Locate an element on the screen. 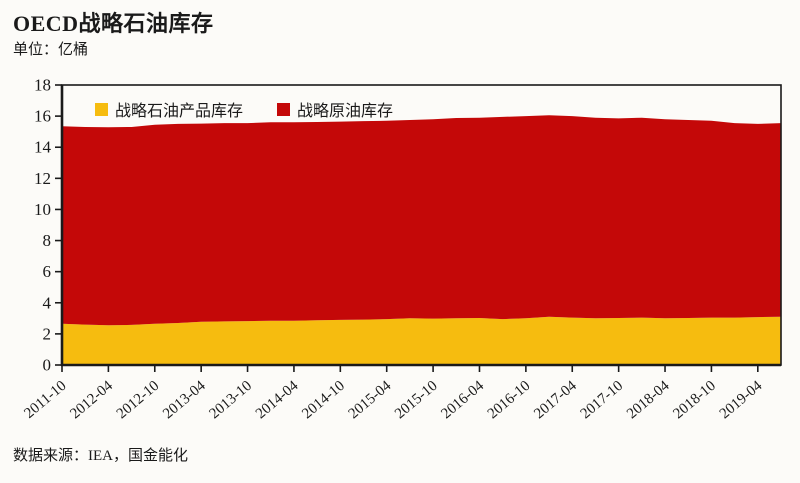 This screenshot has width=800, height=483. data-source-note: 数据来源：IEA，国金能化 is located at coordinates (100, 456).